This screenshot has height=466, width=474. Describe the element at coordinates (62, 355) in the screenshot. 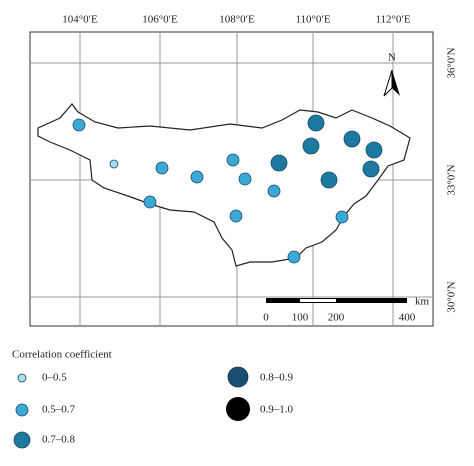

I see `legend-title: Correlation coefficient` at that location.